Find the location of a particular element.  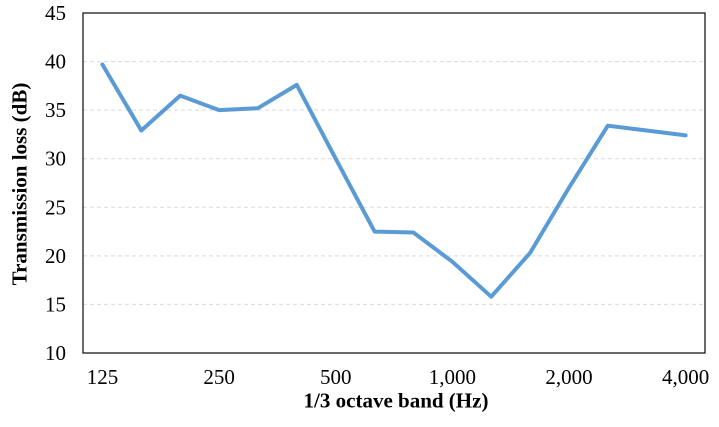

y-tick-label-10: 10 is located at coordinates (55, 353).